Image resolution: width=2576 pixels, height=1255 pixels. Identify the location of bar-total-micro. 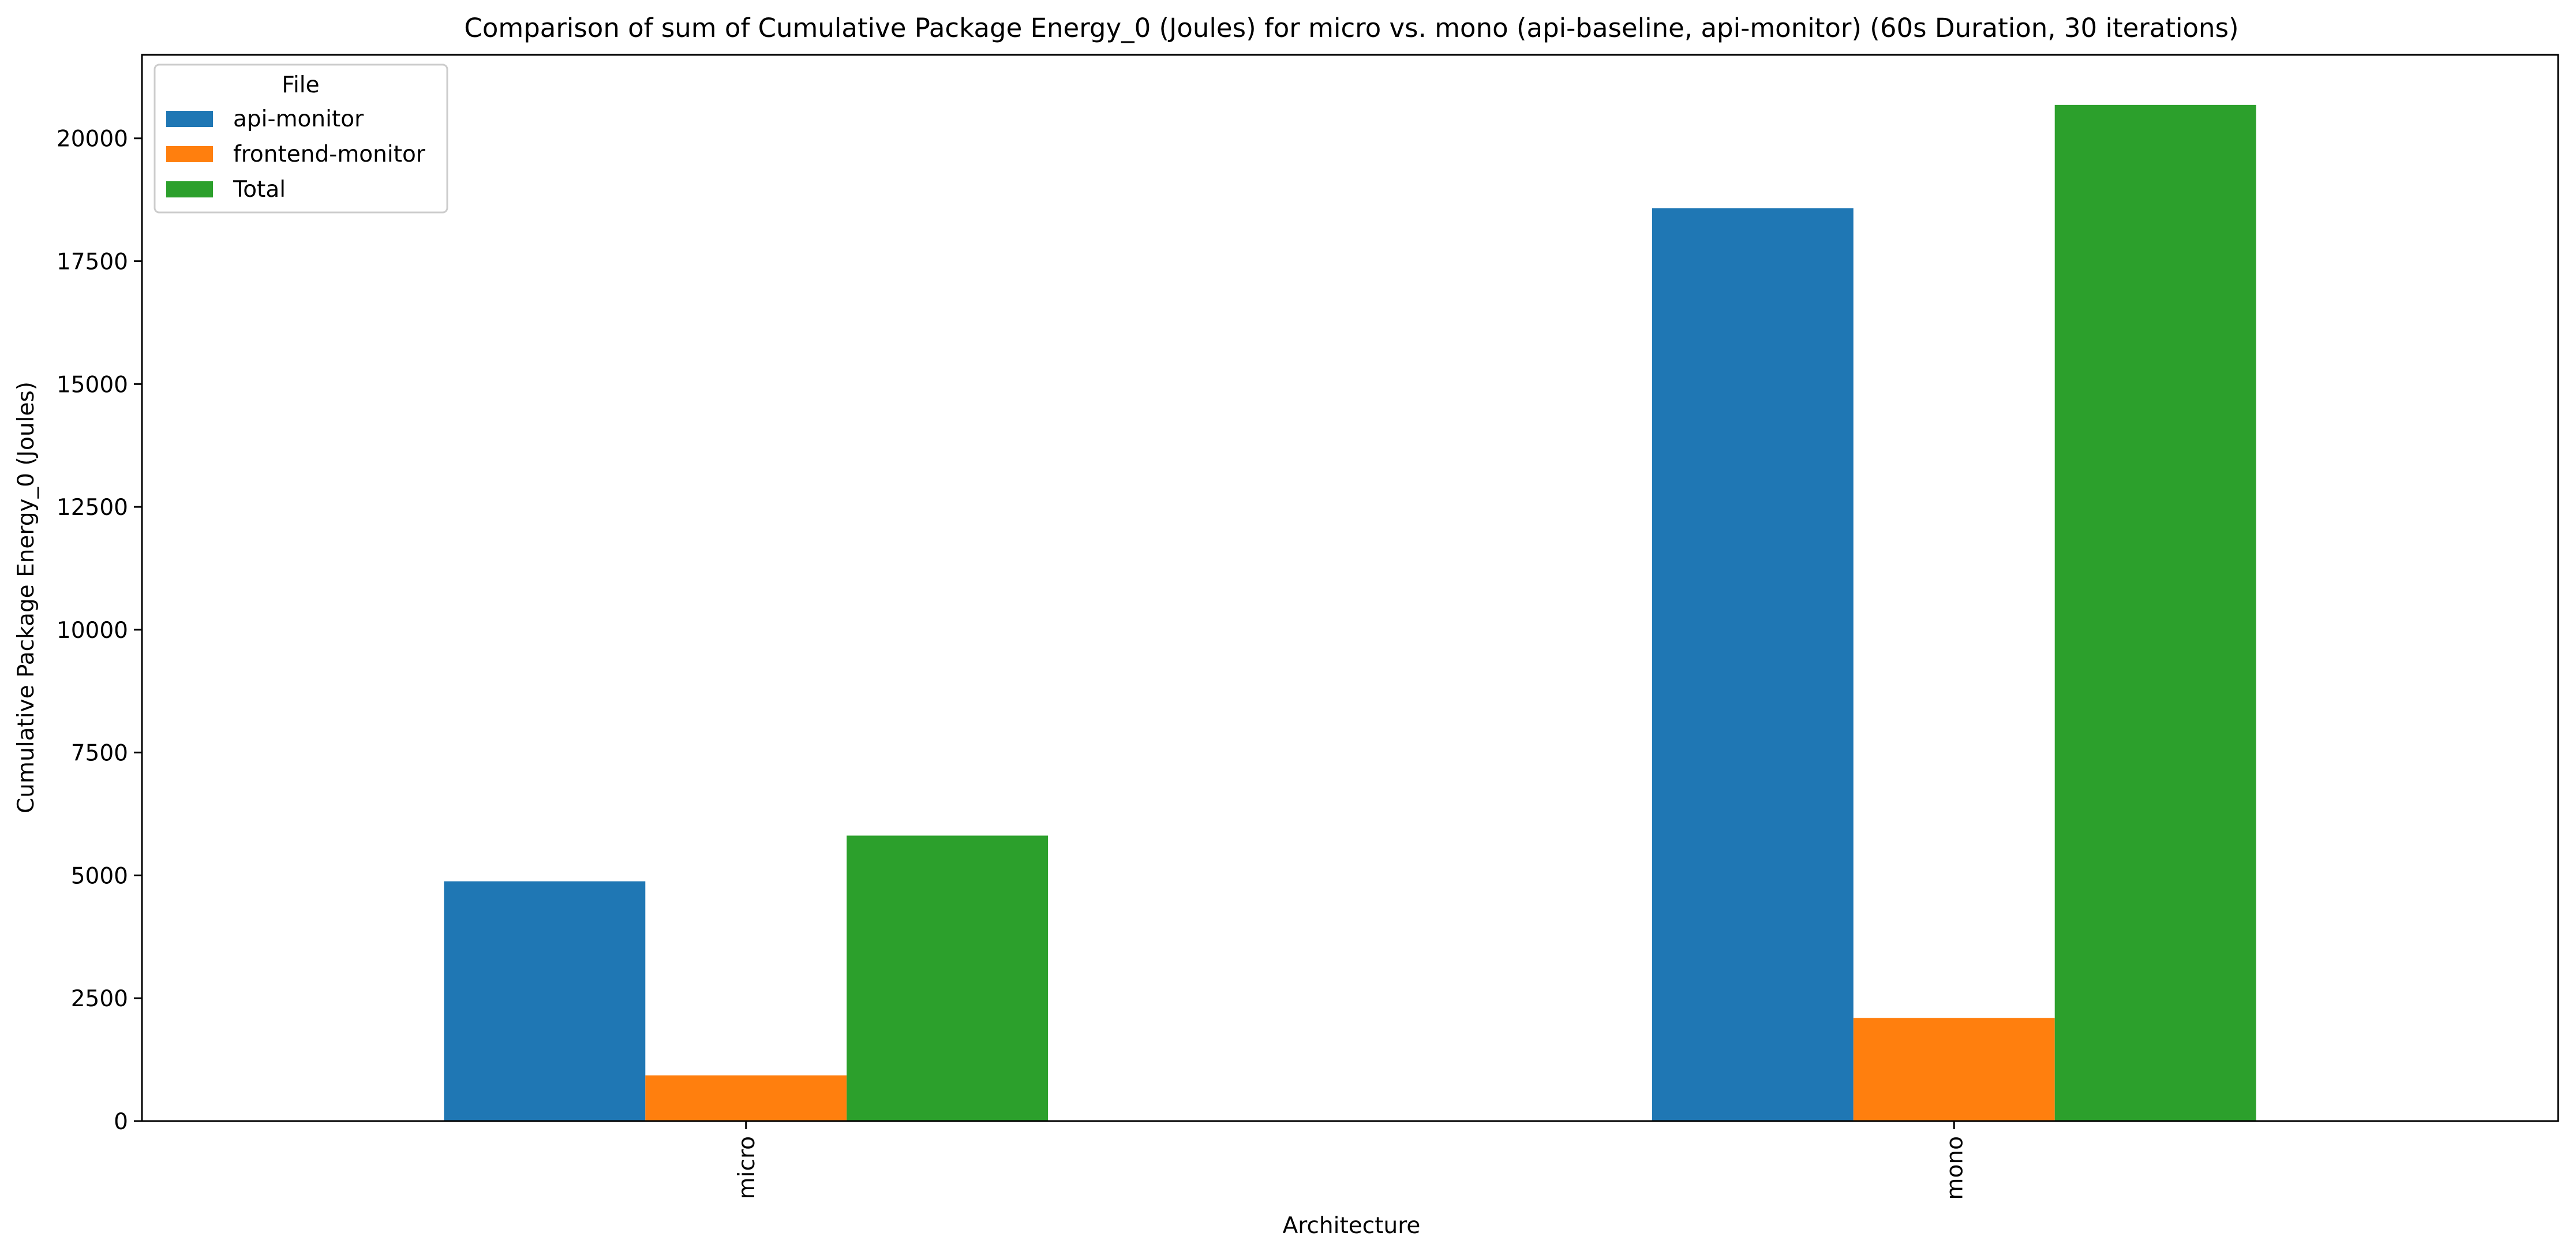
(948, 978).